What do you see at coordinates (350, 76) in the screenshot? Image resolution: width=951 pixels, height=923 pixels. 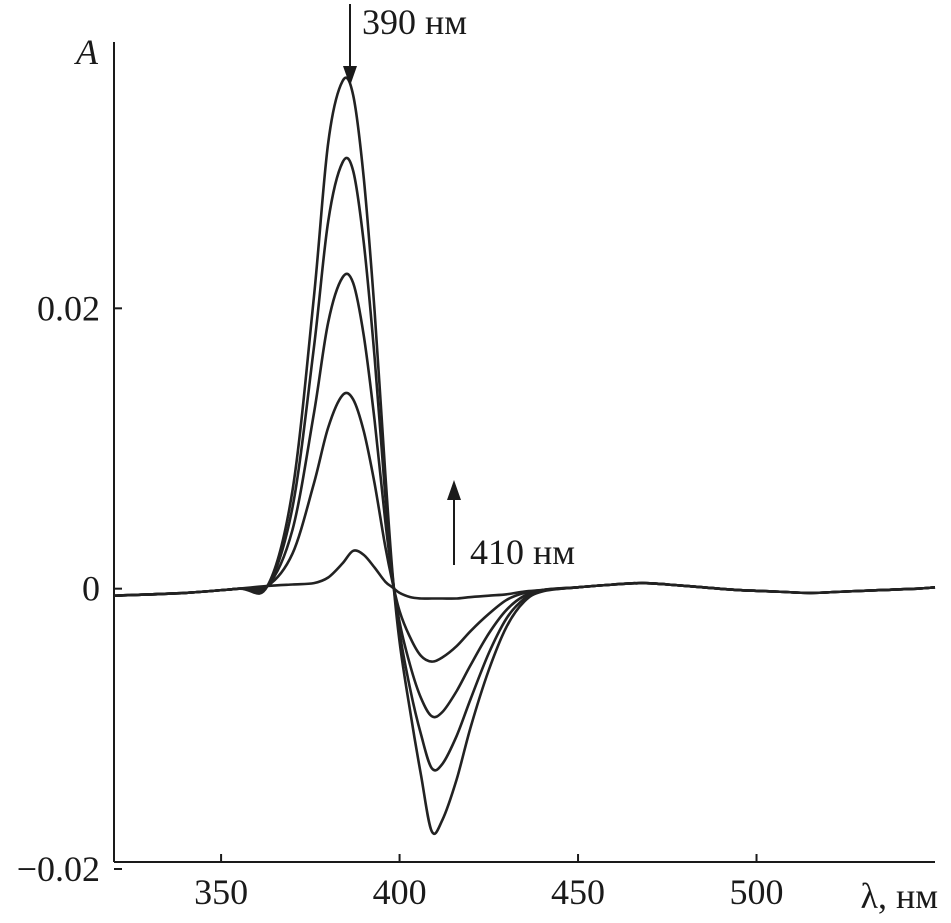 I see `arrow-down-head` at bounding box center [350, 76].